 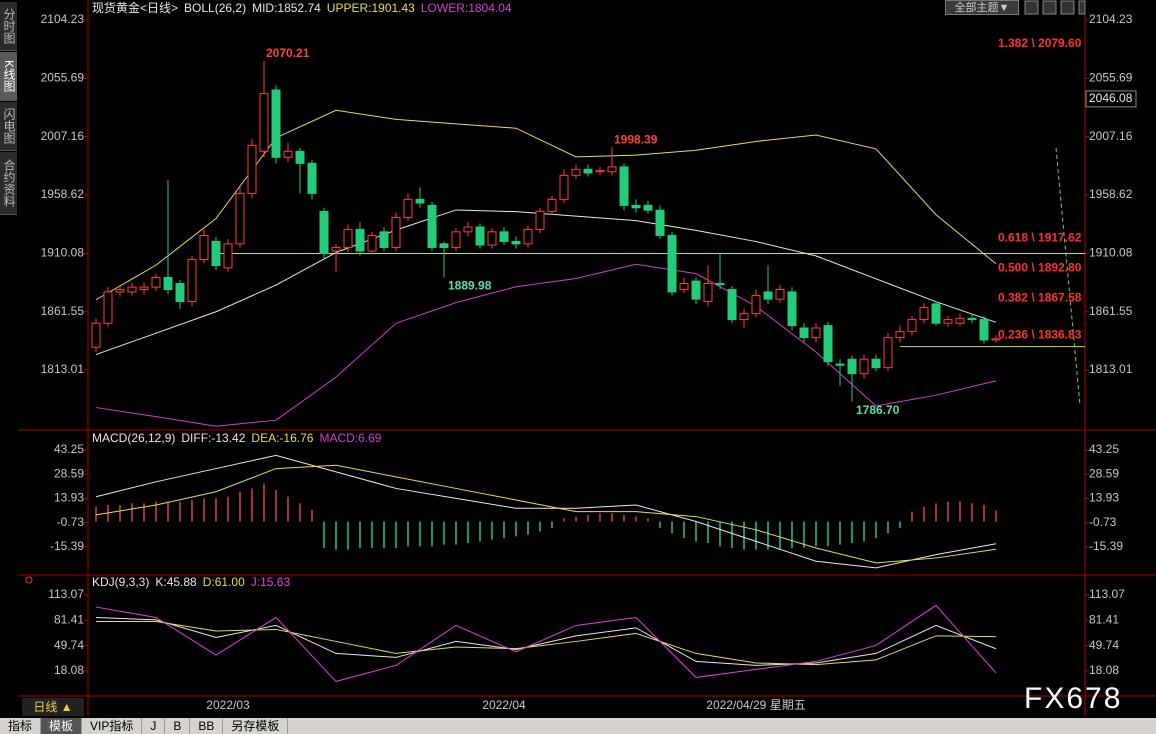 I want to click on x-tick-label: 2022/04/29 星期五, so click(x=755, y=705).